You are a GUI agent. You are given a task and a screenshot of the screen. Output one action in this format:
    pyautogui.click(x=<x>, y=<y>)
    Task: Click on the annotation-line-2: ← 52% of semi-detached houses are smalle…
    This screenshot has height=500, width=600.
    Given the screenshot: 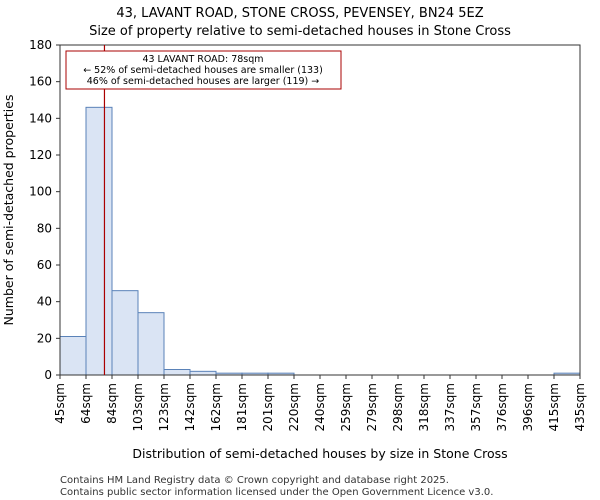 What is the action you would take?
    pyautogui.click(x=203, y=70)
    